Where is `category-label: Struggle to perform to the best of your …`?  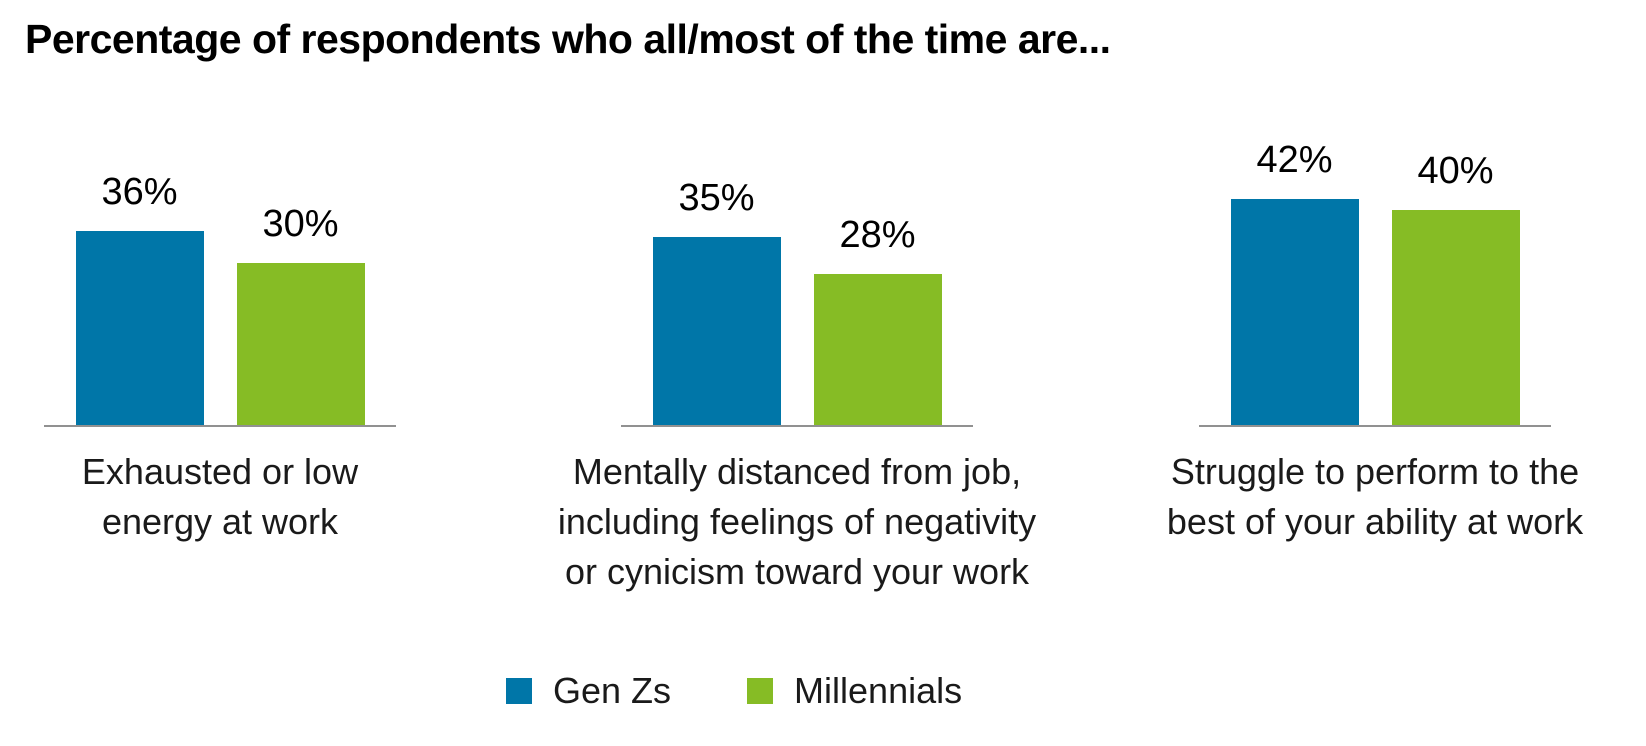
category-label: Struggle to perform to the best of your … is located at coordinates (1375, 496).